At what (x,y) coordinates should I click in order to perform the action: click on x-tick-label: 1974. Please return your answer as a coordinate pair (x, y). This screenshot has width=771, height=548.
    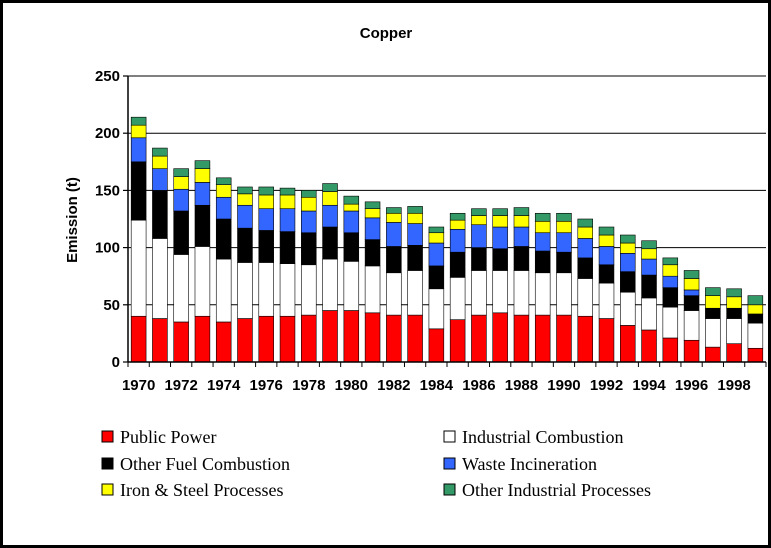
    Looking at the image, I should click on (224, 385).